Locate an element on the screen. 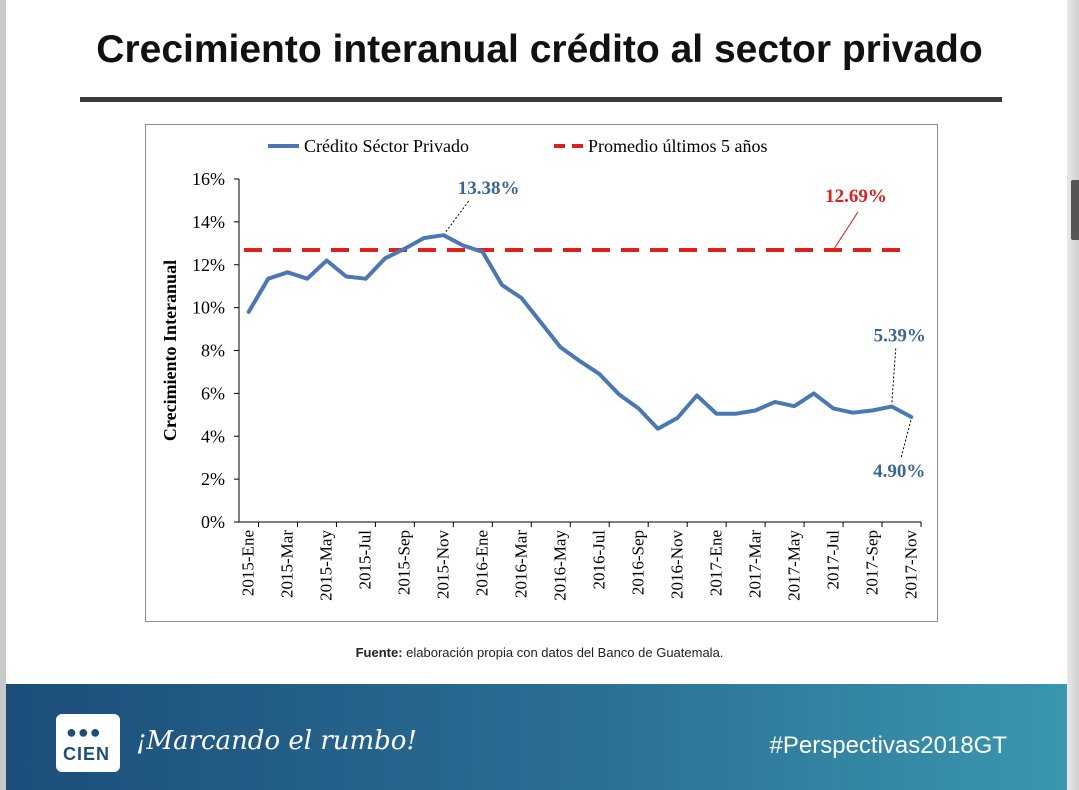 Image resolution: width=1079 pixels, height=790 pixels. y-tick-label: 2% is located at coordinates (213, 479).